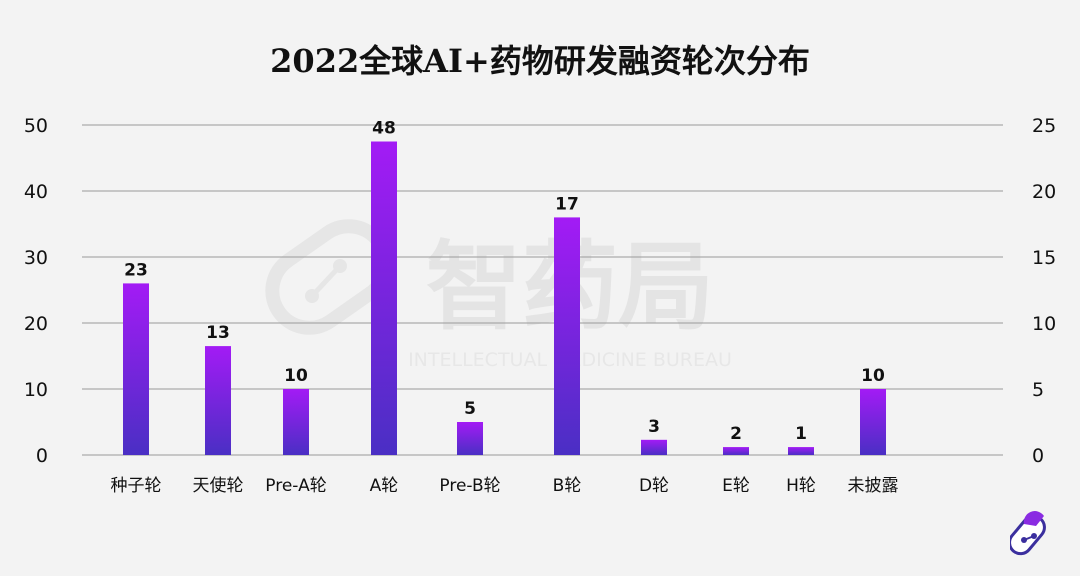 The width and height of the screenshot is (1080, 576). I want to click on chart-title: 2022全球AI+药物研发融资轮次分布, so click(540, 61).